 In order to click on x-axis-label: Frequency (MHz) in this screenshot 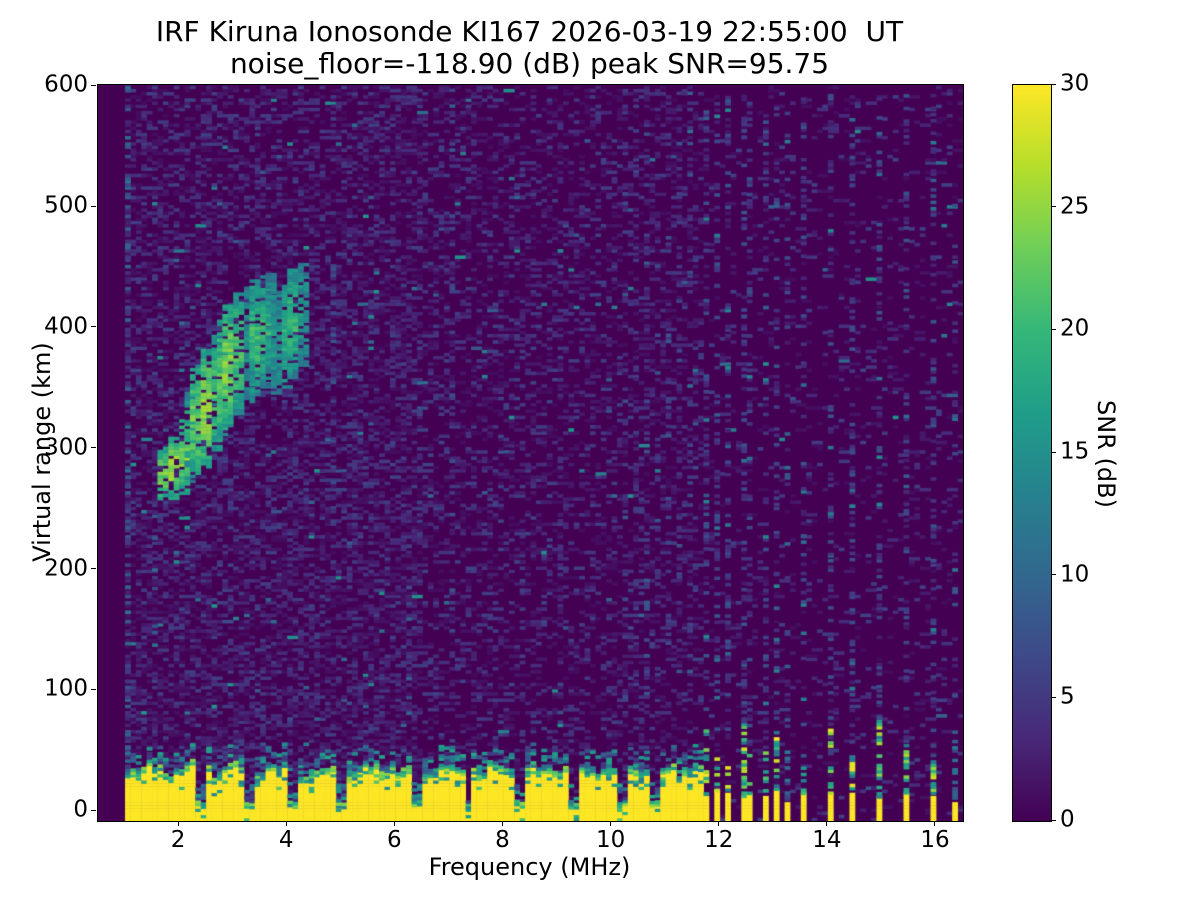, I will do `click(529, 867)`.